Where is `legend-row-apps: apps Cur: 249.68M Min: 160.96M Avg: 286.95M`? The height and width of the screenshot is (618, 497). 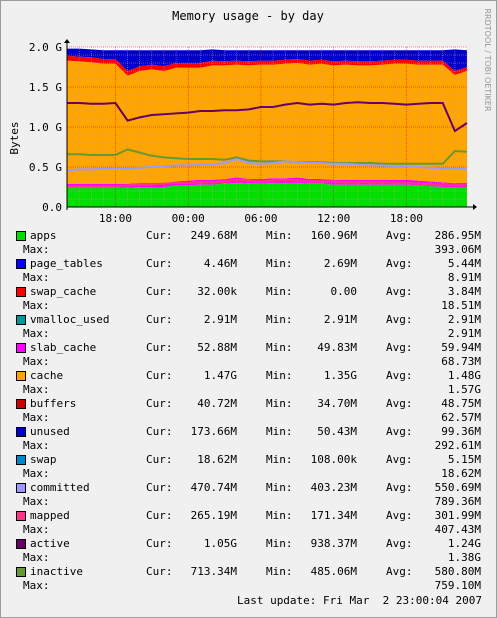 legend-row-apps: apps Cur: 249.68M Min: 160.96M Avg: 286.95M is located at coordinates (248, 236).